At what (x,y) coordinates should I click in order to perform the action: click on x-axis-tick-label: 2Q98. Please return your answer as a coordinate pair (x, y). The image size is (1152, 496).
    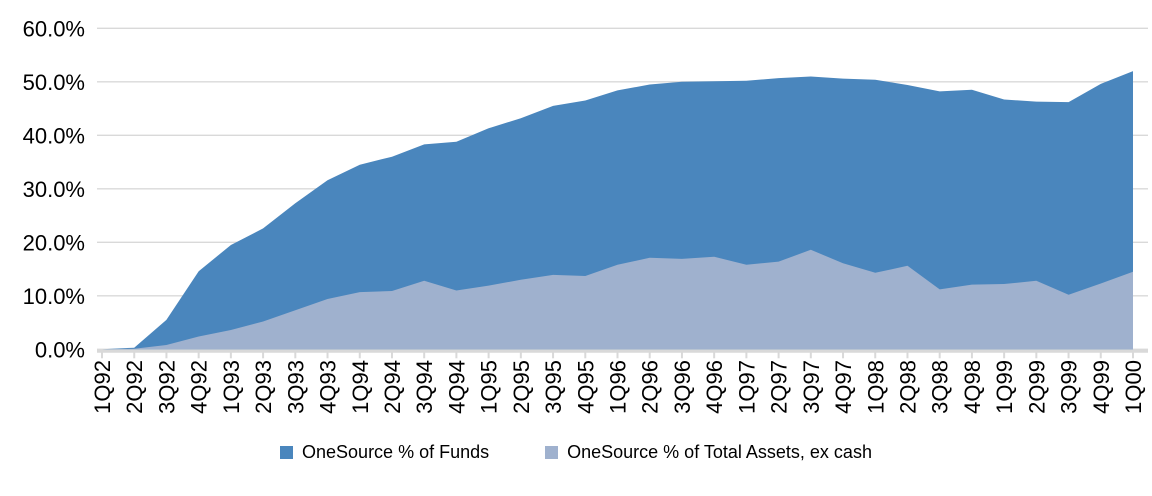
    Looking at the image, I should click on (907, 387).